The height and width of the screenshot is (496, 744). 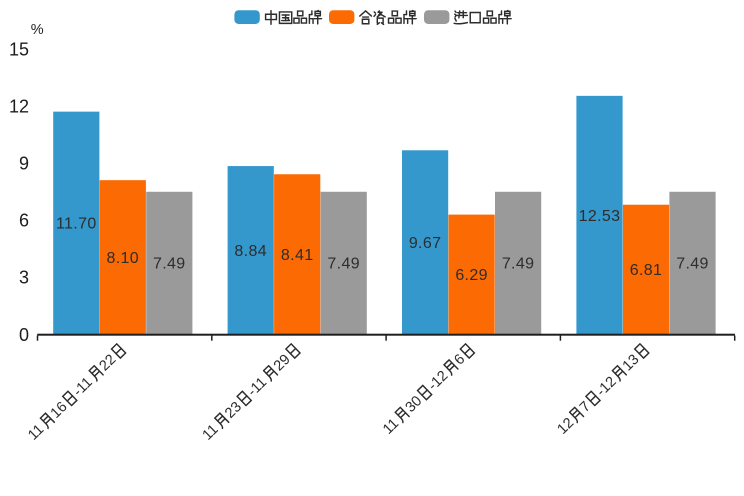 I want to click on svg-text: 15, so click(x=19, y=49).